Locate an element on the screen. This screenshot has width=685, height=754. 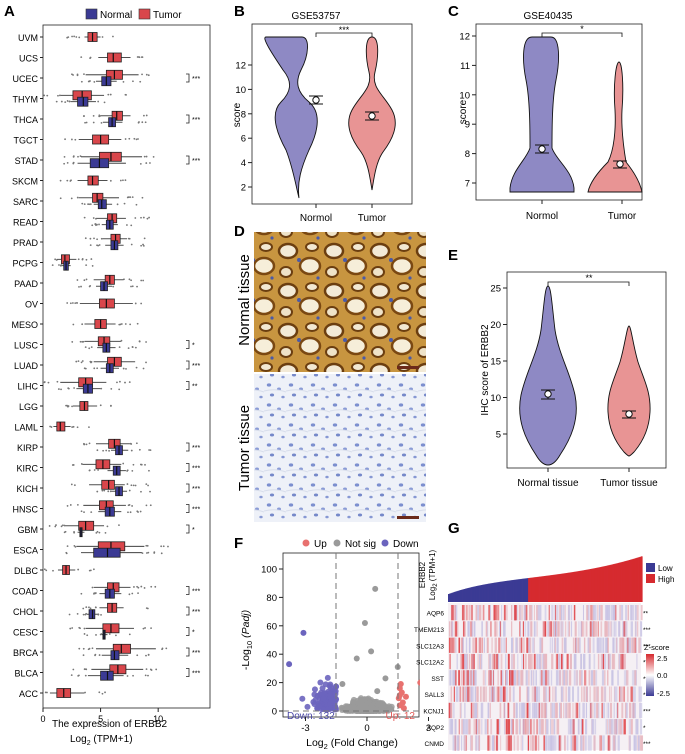
legend-up-dot is located at coordinates (306, 543).